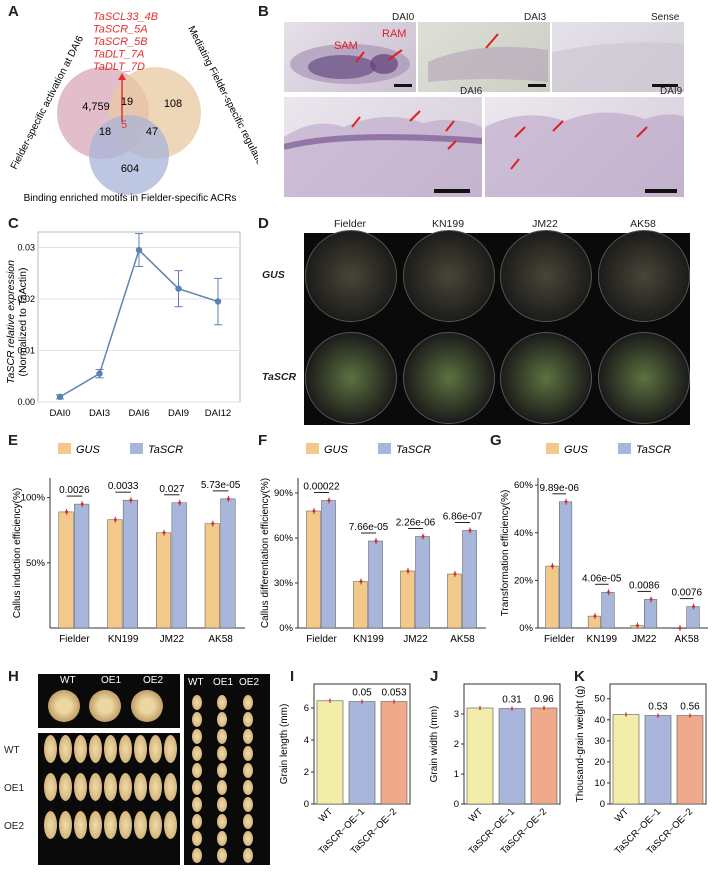 This screenshot has width=713, height=875. What do you see at coordinates (265, 553) in the screenshot?
I see `chart-ylabel: Callus differentiation efficiency(%)` at bounding box center [265, 553].